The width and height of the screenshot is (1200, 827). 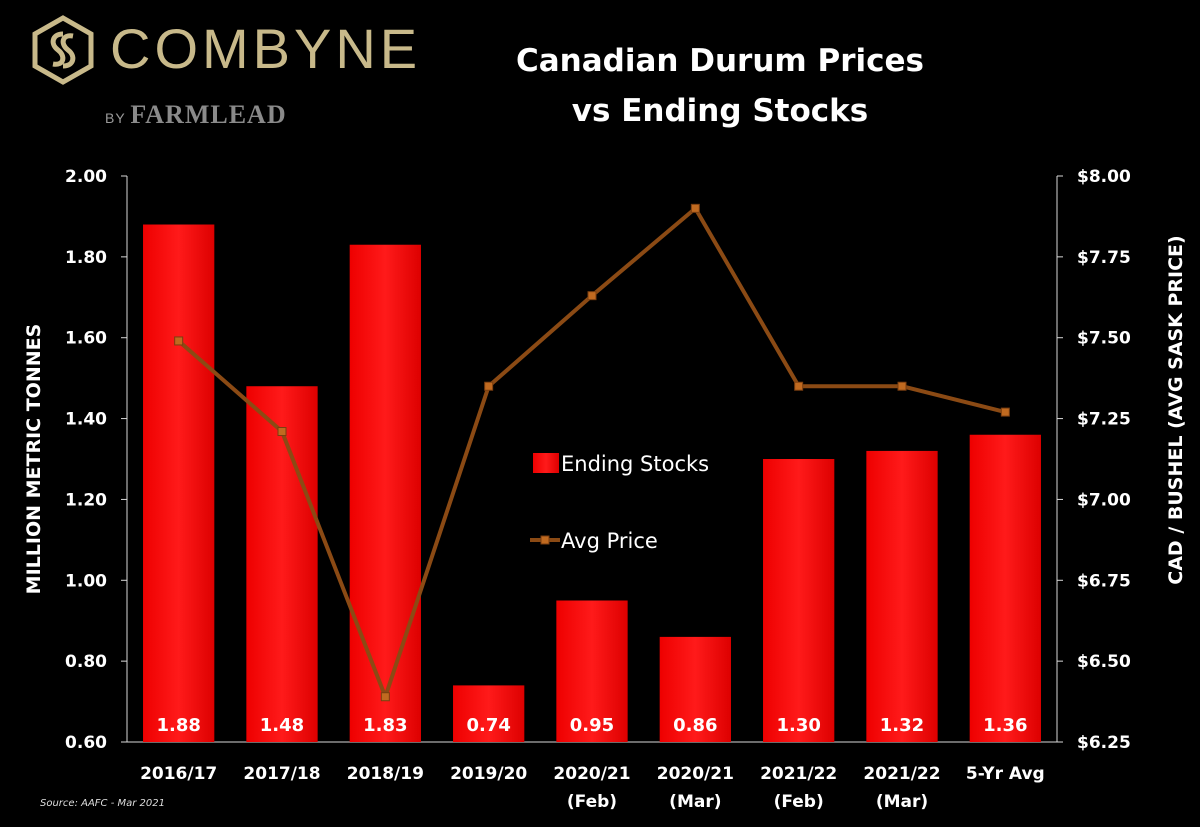 What do you see at coordinates (1104, 581) in the screenshot?
I see `right-tick-label: $6.75` at bounding box center [1104, 581].